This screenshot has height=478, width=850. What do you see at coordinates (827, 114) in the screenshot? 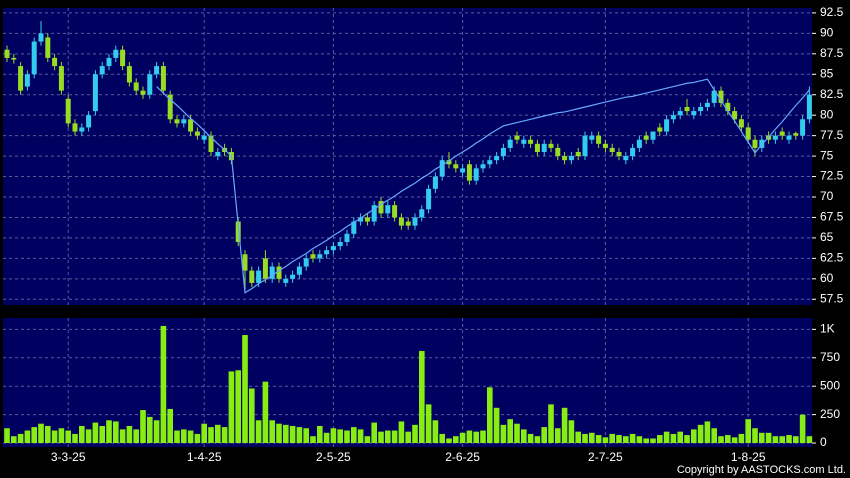
I see `y-tick-label: 80` at bounding box center [827, 114].